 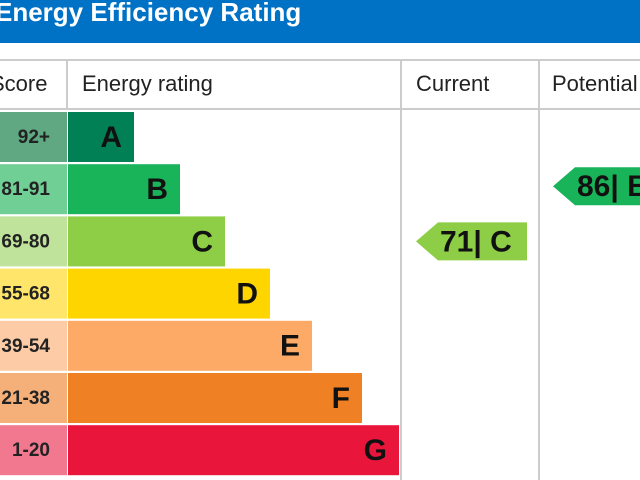 I want to click on score-range: 81-91, so click(x=25, y=189).